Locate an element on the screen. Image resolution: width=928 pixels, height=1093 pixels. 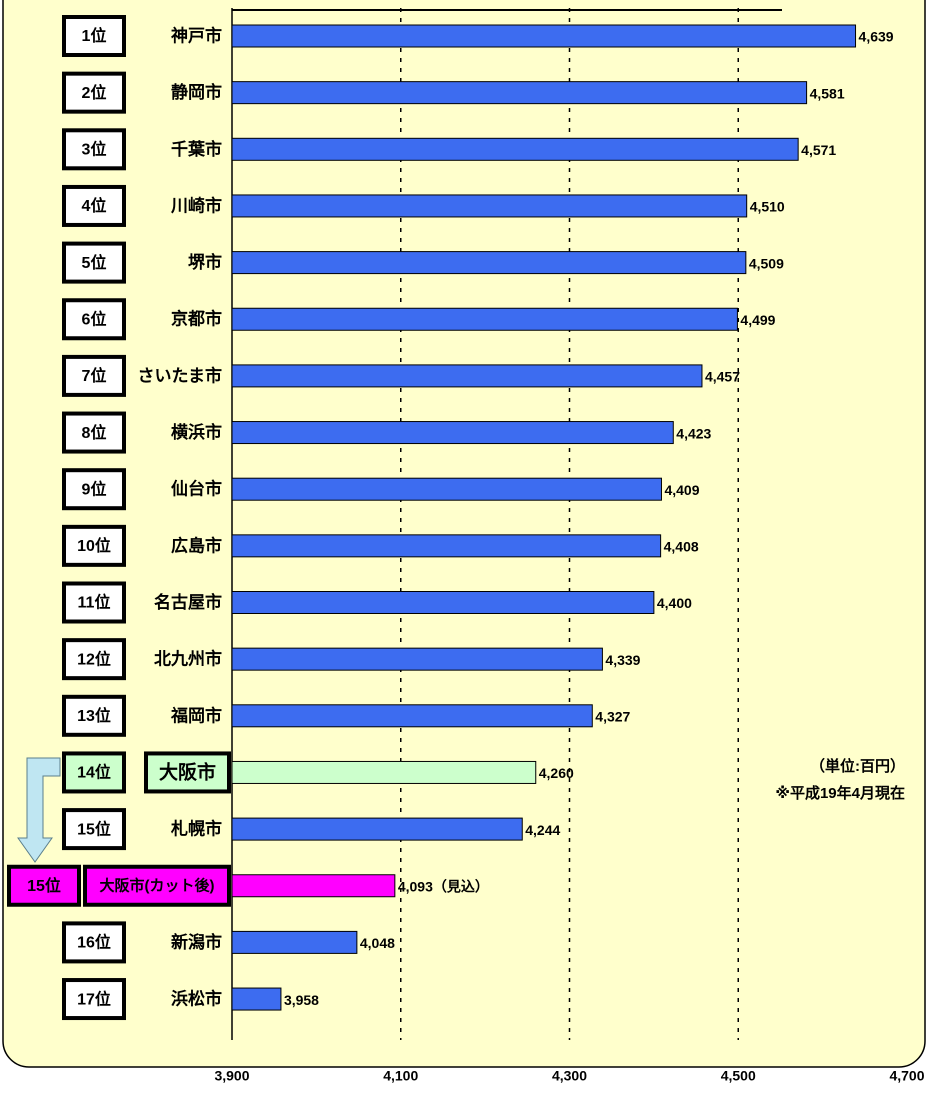
value-label: 4,260 is located at coordinates (556, 773).